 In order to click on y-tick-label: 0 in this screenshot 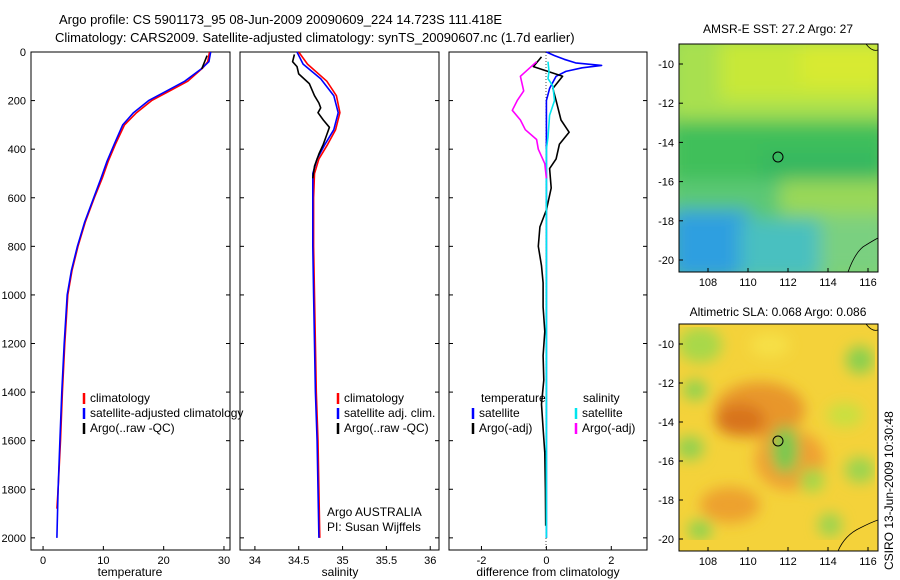, I will do `click(23, 53)`.